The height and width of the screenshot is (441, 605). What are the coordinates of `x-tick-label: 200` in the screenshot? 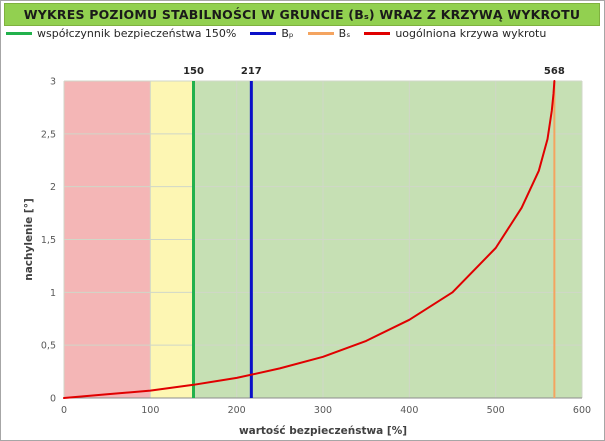 It's located at (237, 410).